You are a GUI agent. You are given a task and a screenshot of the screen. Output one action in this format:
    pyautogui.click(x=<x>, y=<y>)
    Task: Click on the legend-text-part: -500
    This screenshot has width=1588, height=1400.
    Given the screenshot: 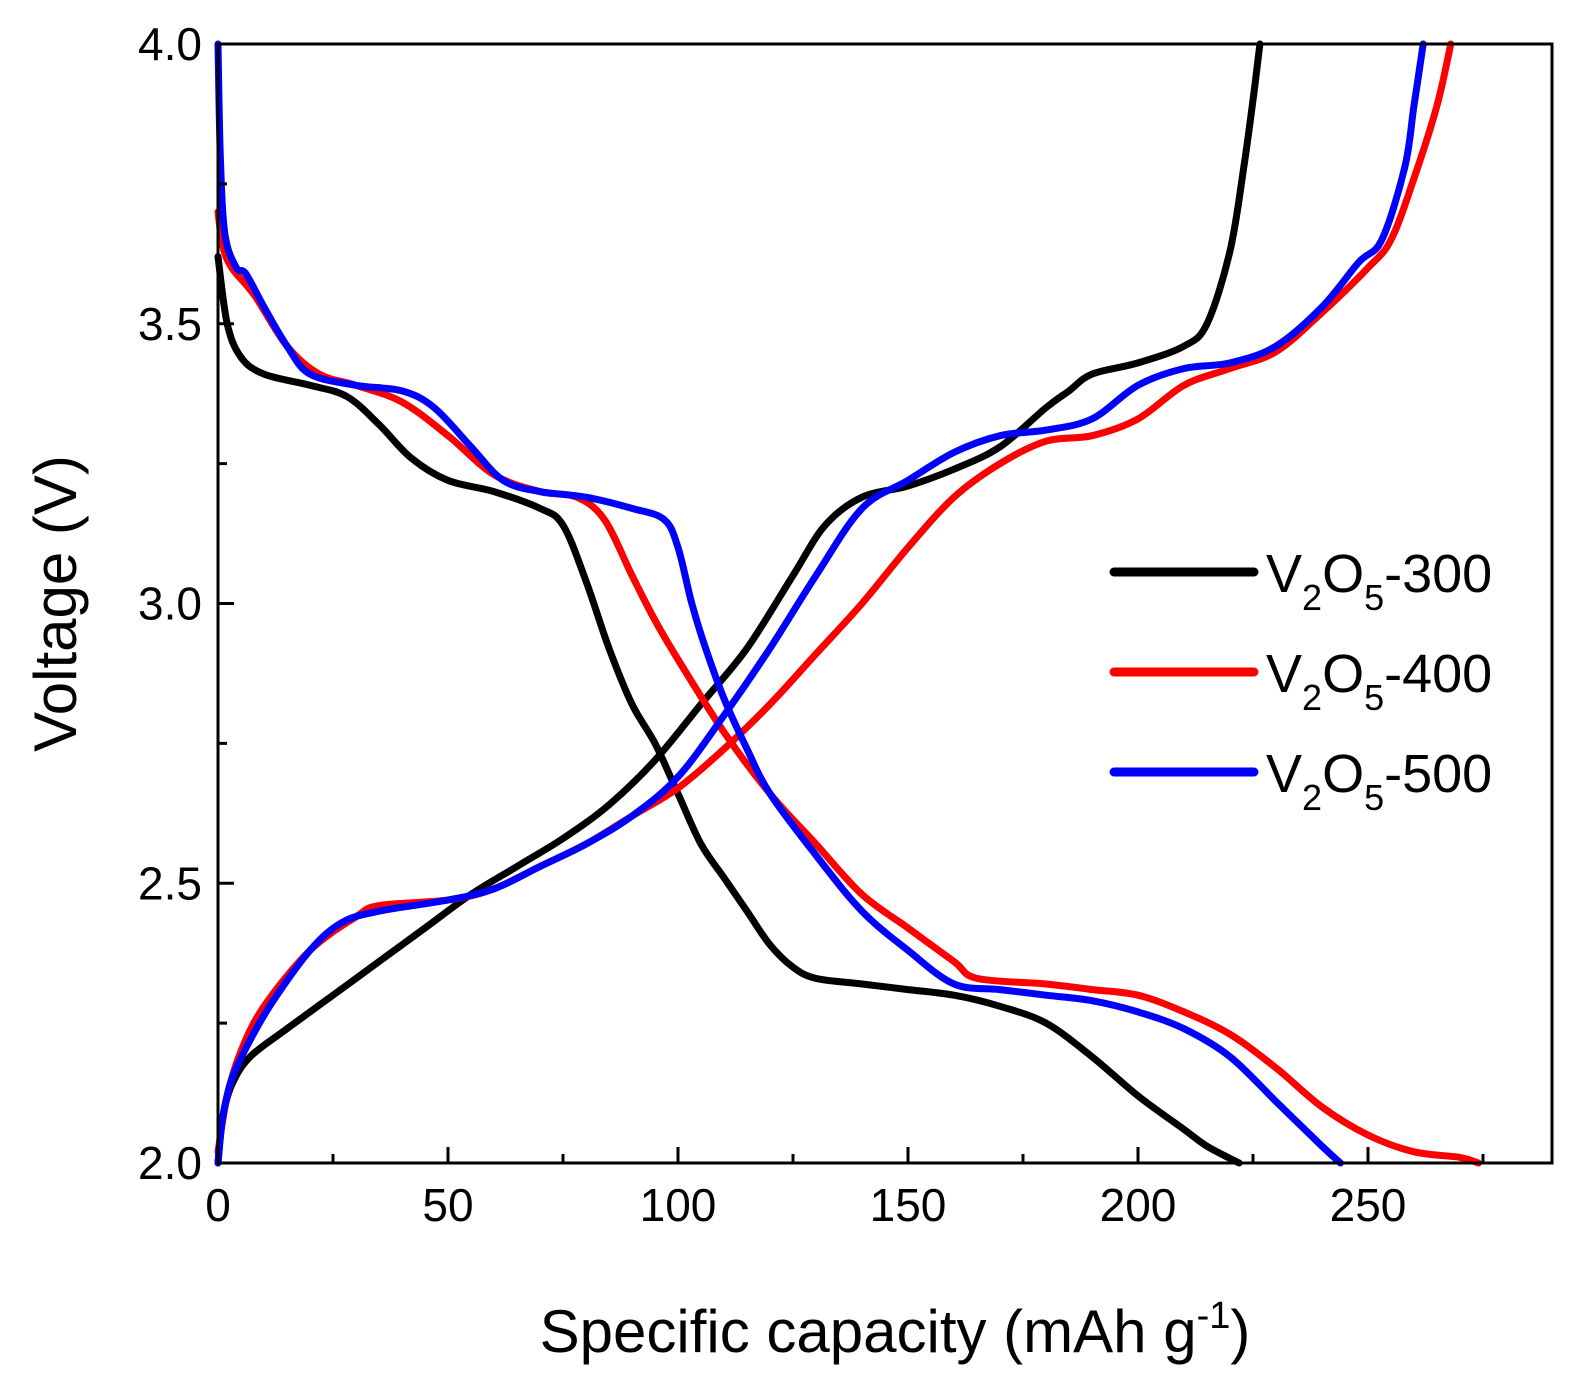 What is the action you would take?
    pyautogui.click(x=1438, y=774)
    